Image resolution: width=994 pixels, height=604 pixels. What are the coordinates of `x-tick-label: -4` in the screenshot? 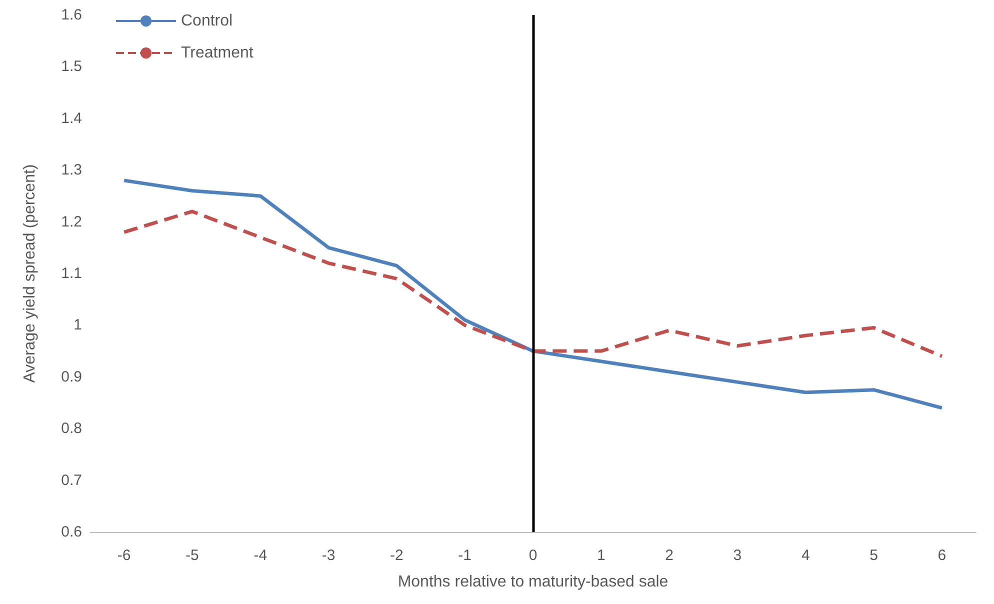 It's located at (261, 555).